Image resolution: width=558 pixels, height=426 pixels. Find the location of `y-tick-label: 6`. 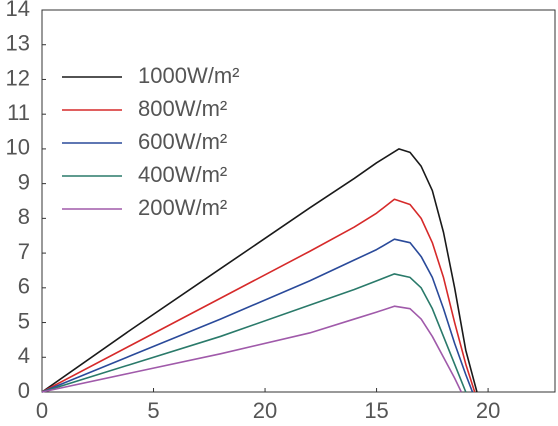

y-tick-label: 6 is located at coordinates (24, 286).